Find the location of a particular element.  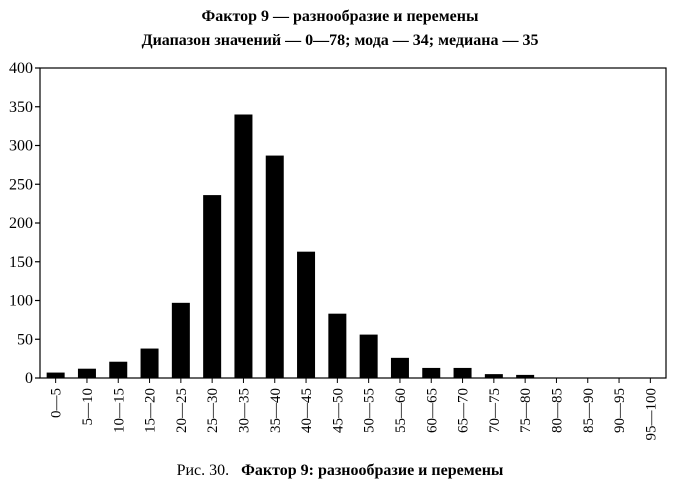

y-tick-label: 350 is located at coordinates (21, 107).